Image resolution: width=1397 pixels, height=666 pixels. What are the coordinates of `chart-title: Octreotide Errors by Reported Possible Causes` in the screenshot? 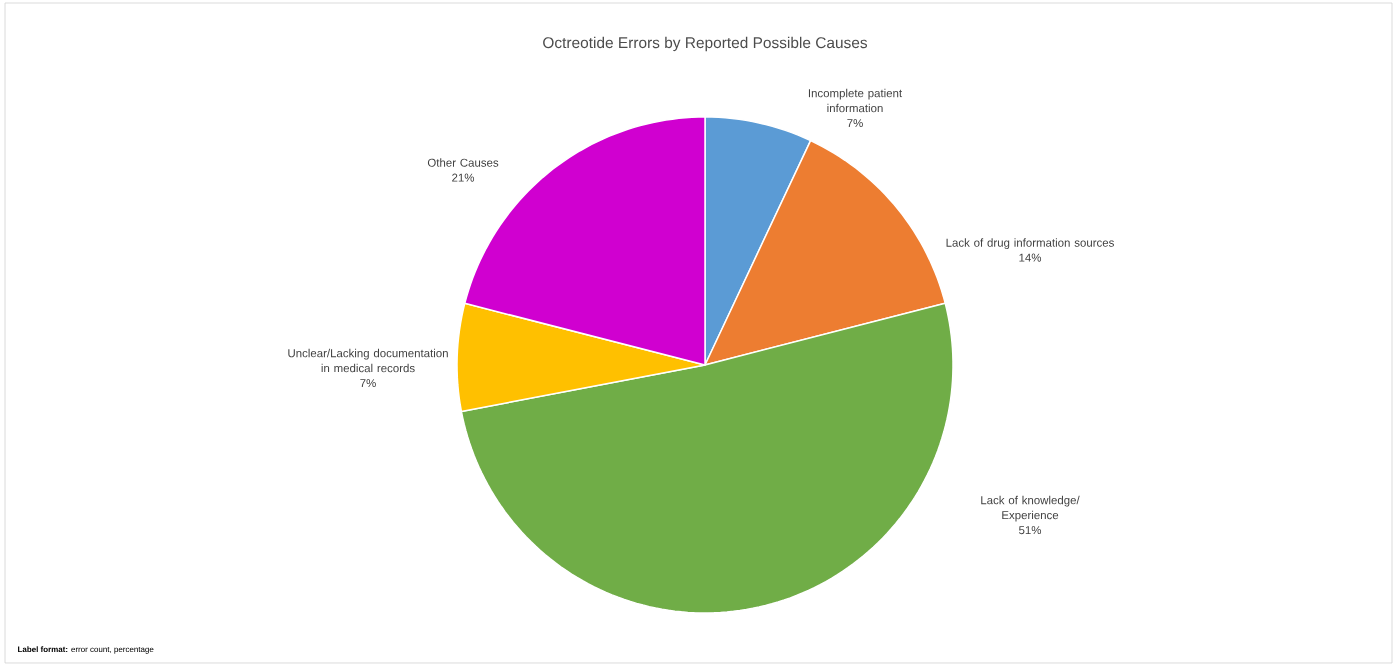 It's located at (705, 44).